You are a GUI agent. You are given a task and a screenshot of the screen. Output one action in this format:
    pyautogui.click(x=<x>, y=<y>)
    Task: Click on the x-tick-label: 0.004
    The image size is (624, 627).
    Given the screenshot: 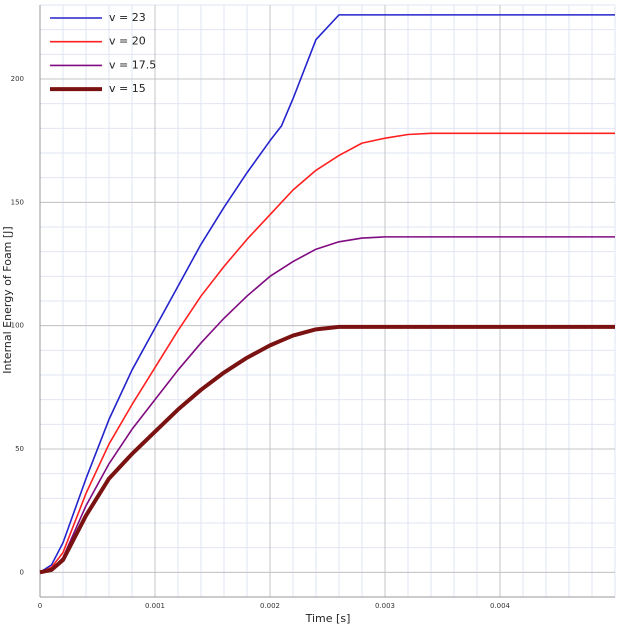 What is the action you would take?
    pyautogui.click(x=500, y=606)
    